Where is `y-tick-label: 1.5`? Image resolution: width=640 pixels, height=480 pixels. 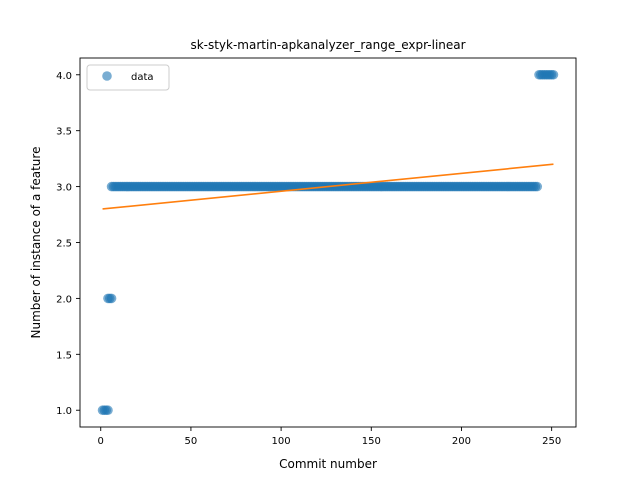 y-tick-label: 1.5 is located at coordinates (64, 355).